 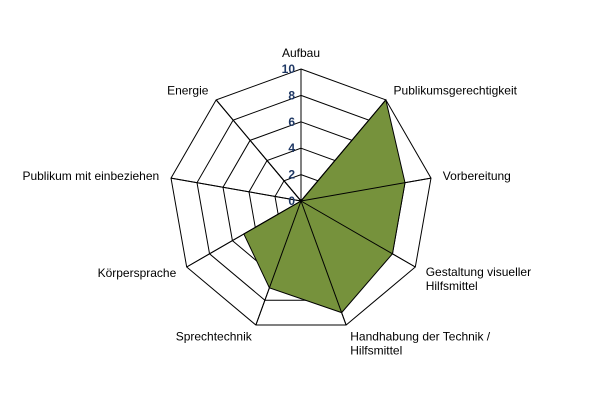 I want to click on category-label-6: Körpersprache, so click(x=137, y=273).